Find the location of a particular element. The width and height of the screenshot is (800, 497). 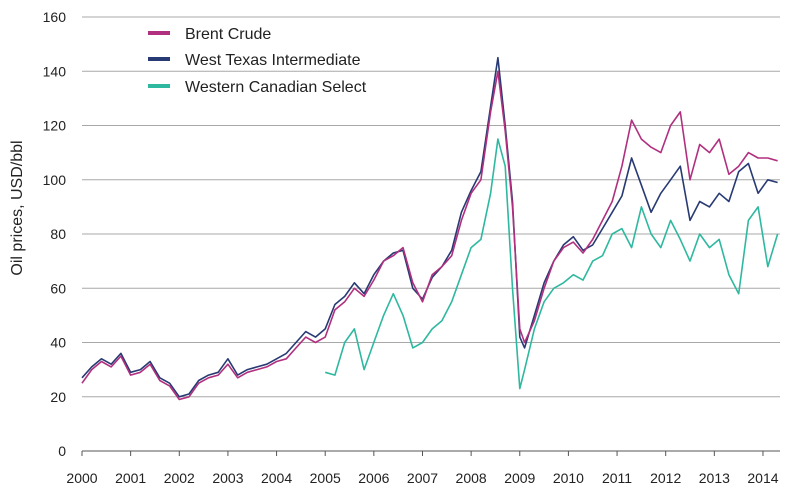

y-tick-label: 160 is located at coordinates (55, 17).